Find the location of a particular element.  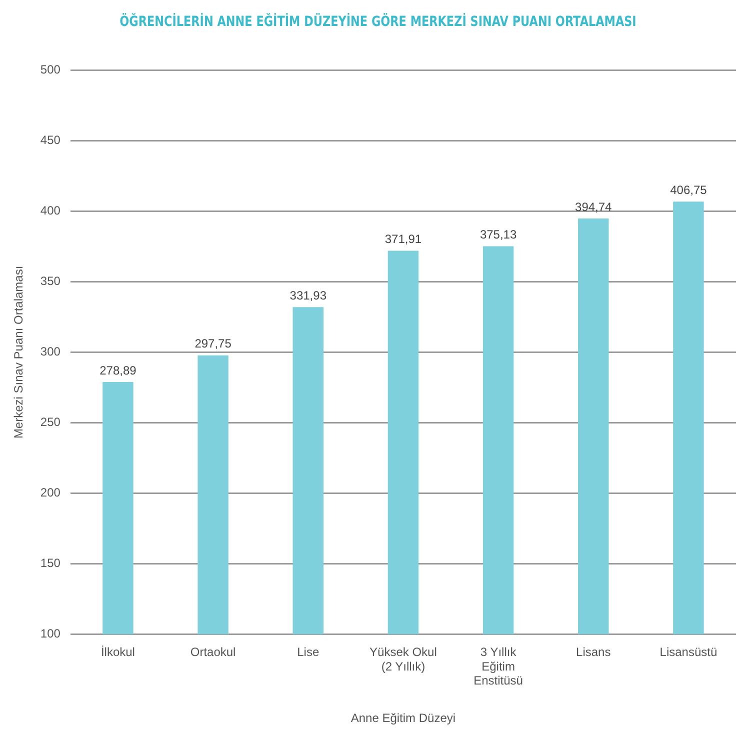

y-tick-label: 350 is located at coordinates (50, 281).